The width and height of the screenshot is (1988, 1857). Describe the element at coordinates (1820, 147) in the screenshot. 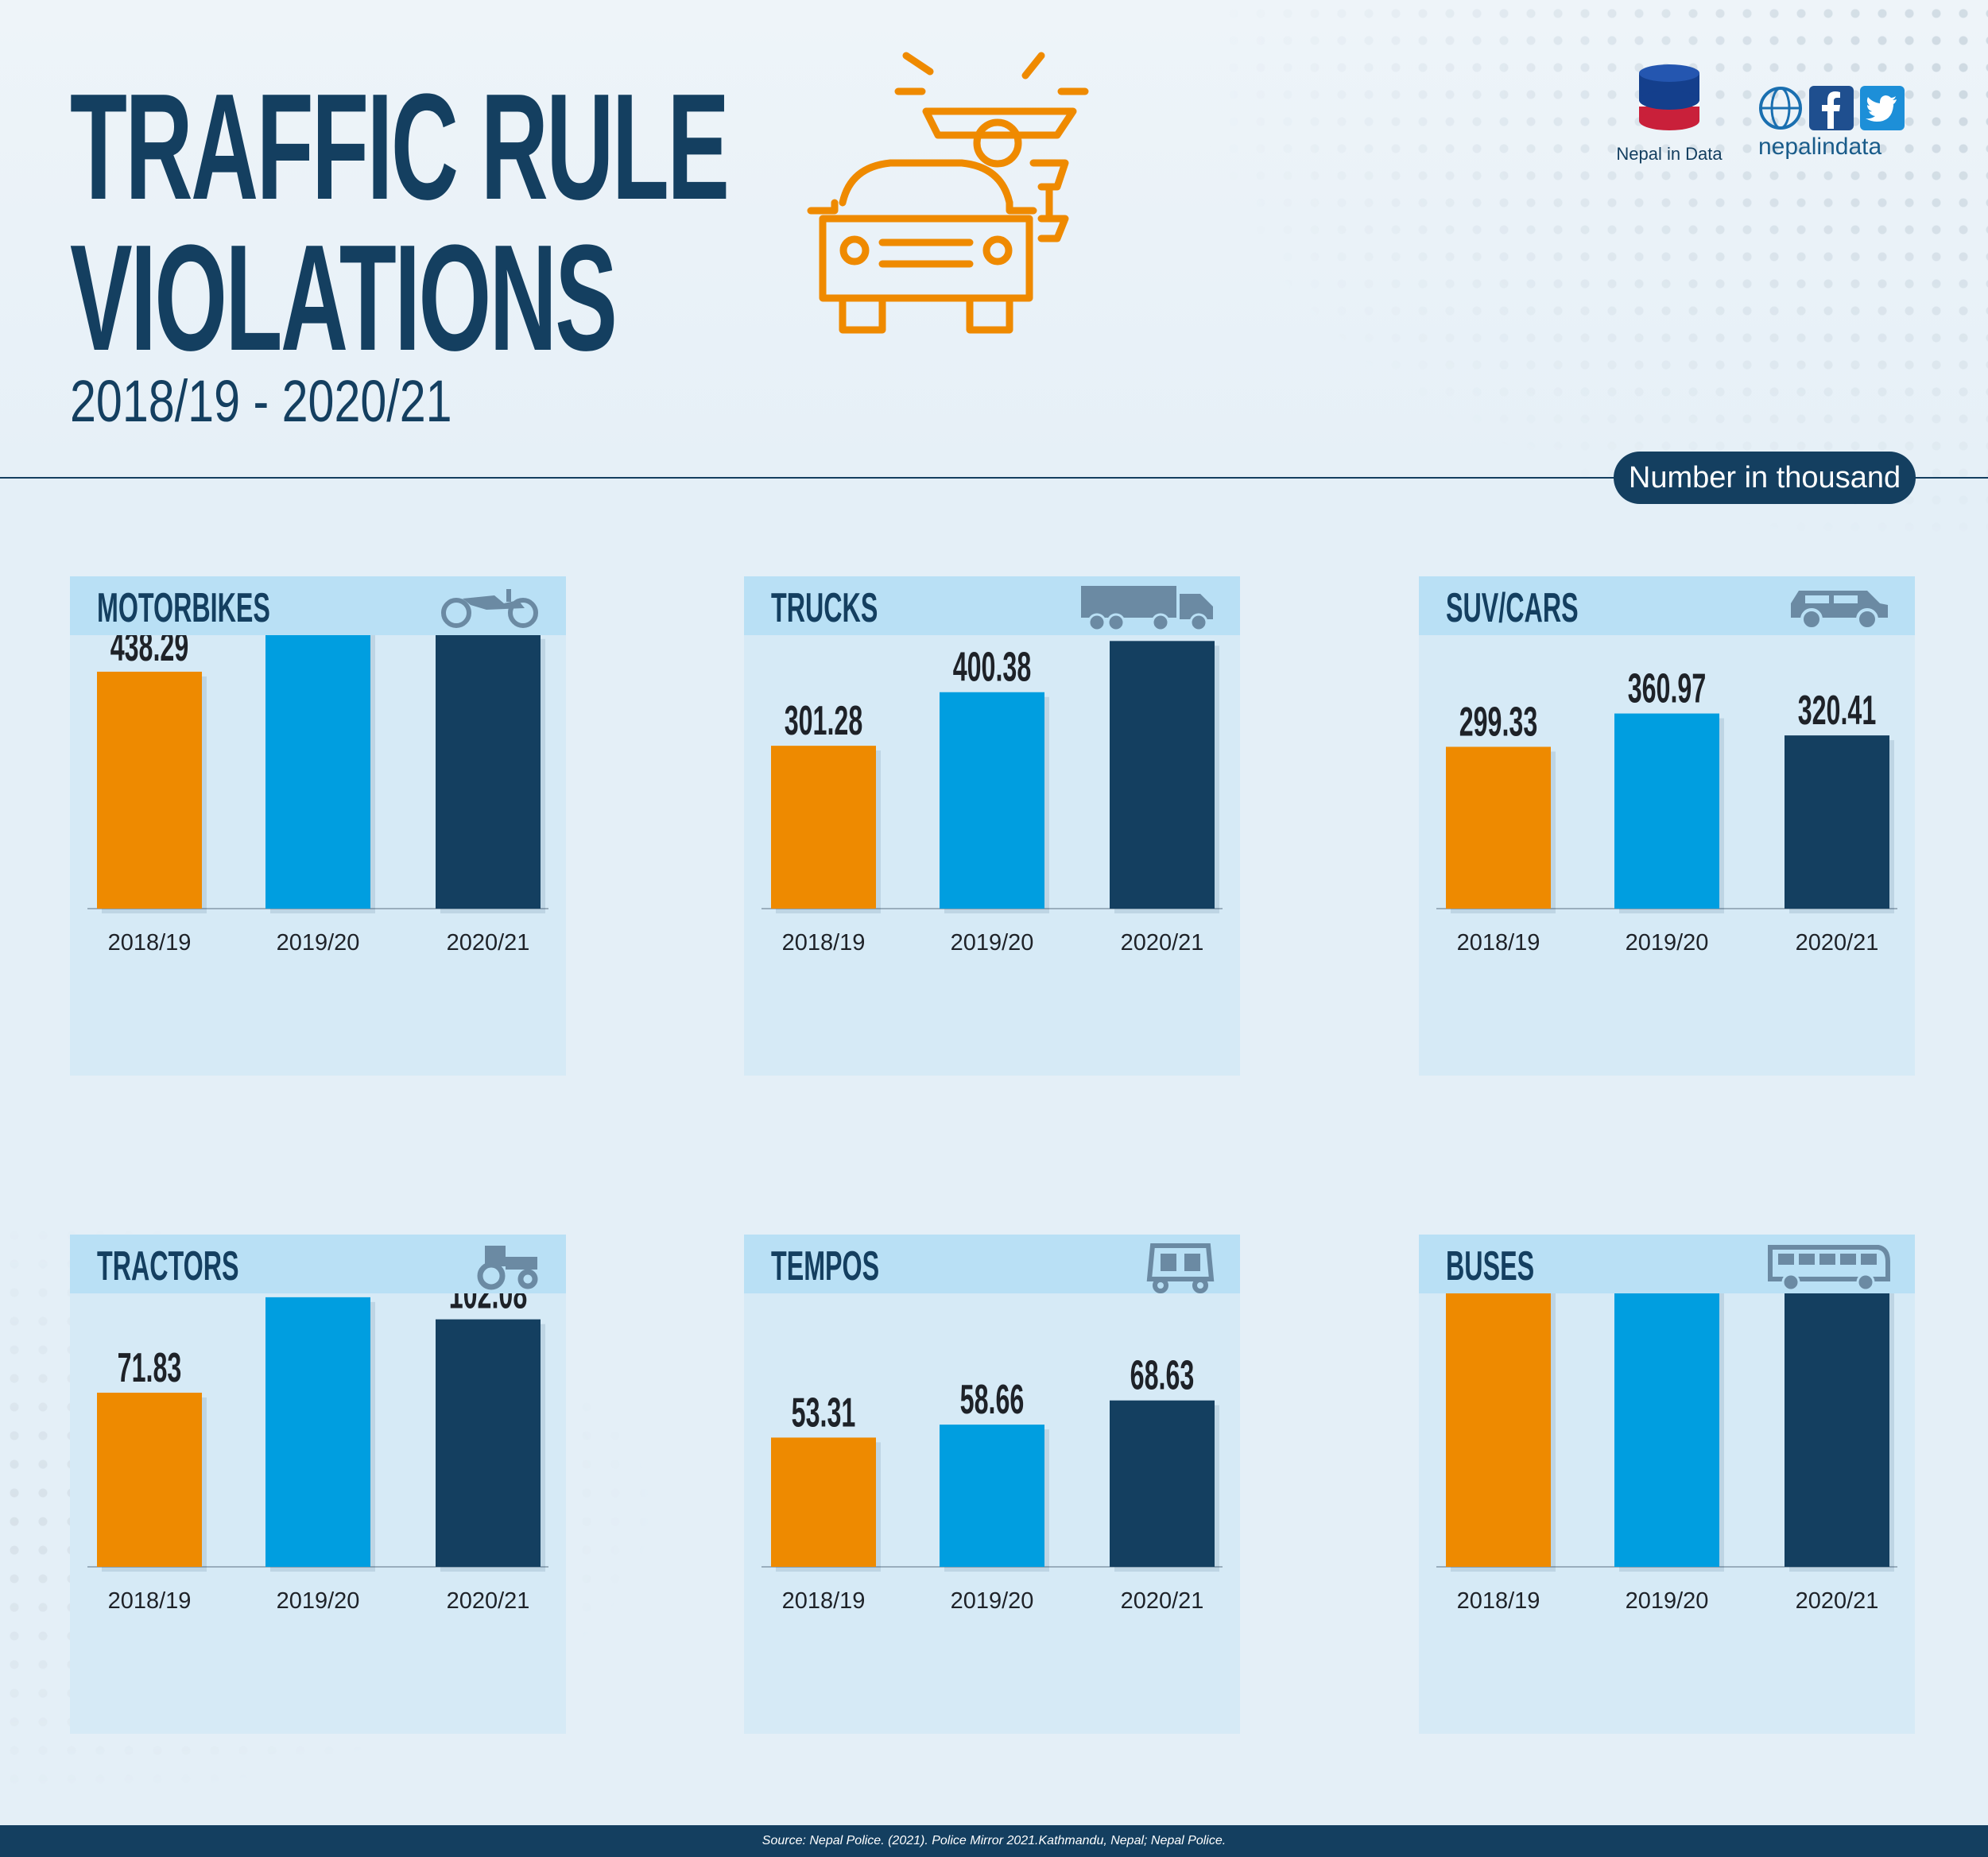

I see `social-handle: nepalindata` at that location.